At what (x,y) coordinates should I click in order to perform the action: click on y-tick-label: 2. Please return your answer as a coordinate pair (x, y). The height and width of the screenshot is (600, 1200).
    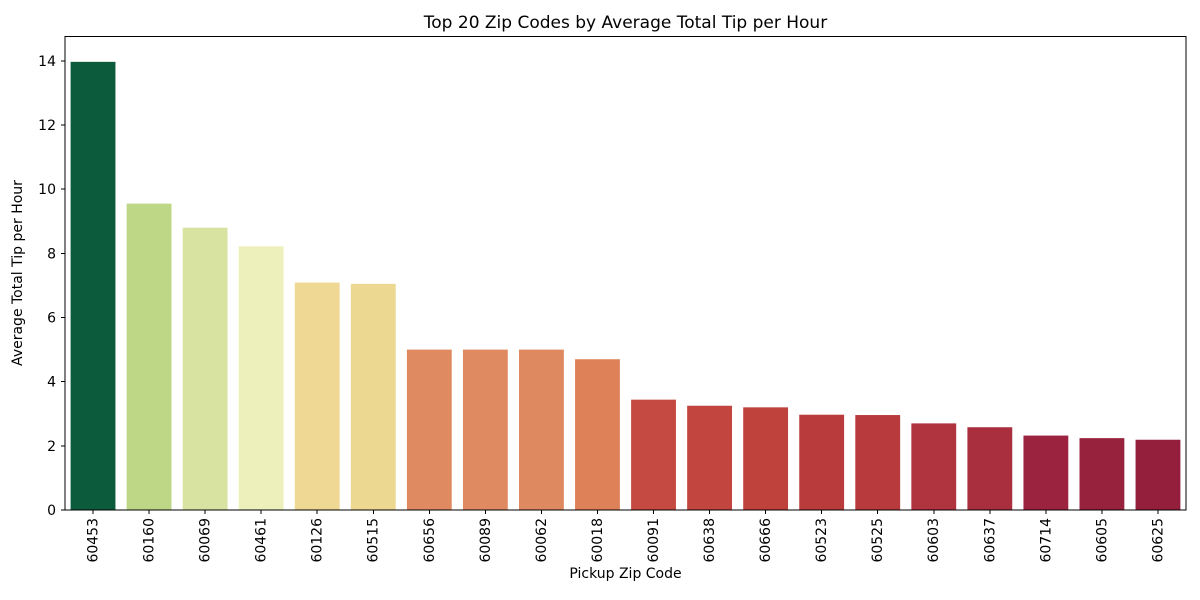
    Looking at the image, I should click on (51, 447).